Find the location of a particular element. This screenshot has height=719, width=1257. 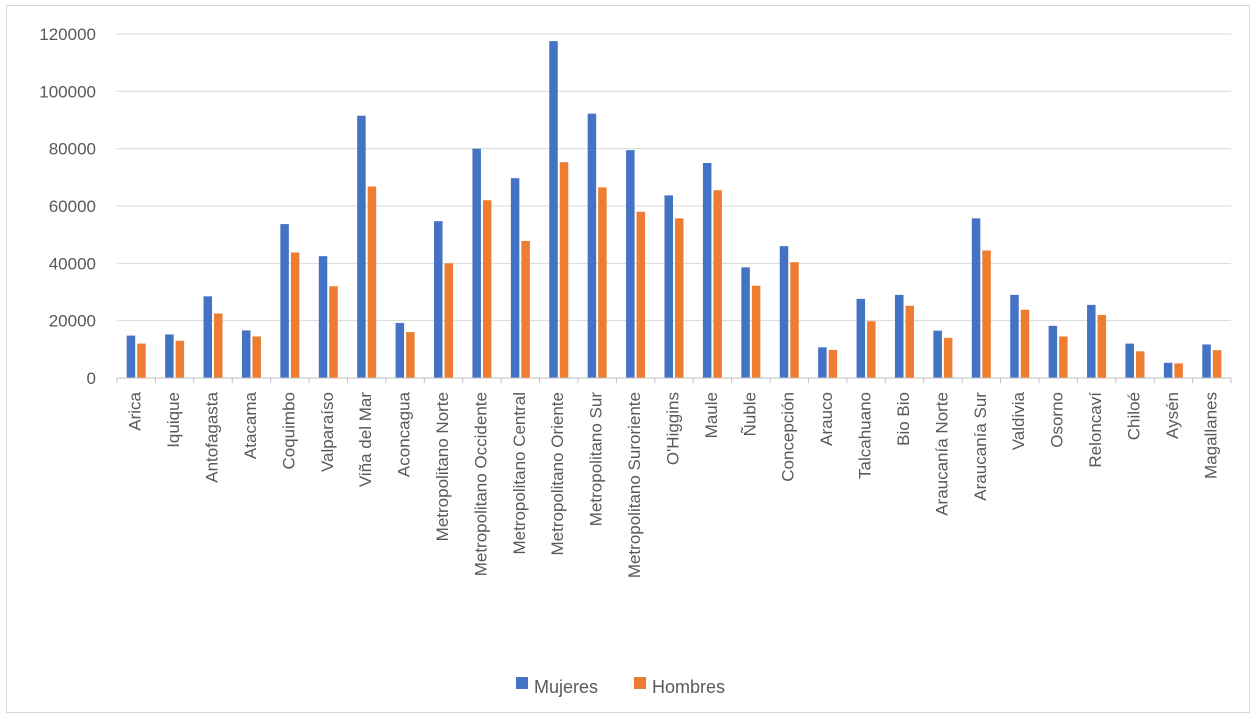

legend-label-hombres: Hombres is located at coordinates (688, 687).